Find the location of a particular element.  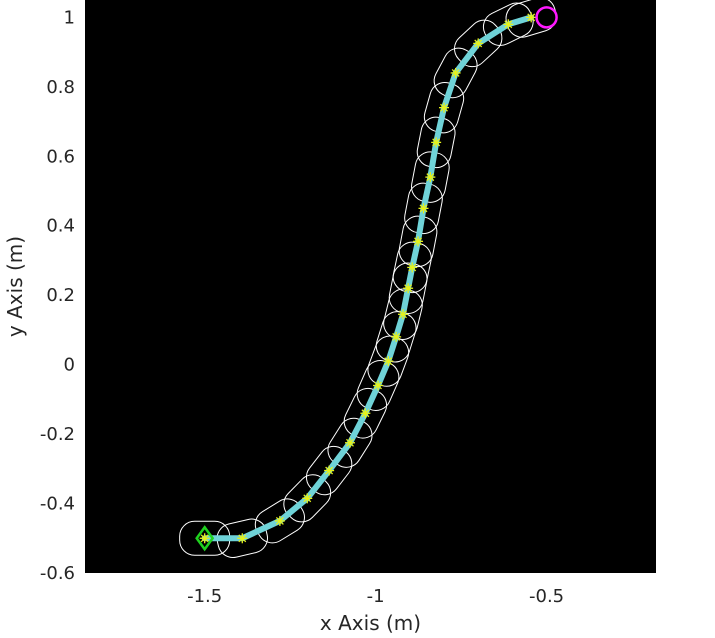

x-tick-label: -1.5 is located at coordinates (204, 596).